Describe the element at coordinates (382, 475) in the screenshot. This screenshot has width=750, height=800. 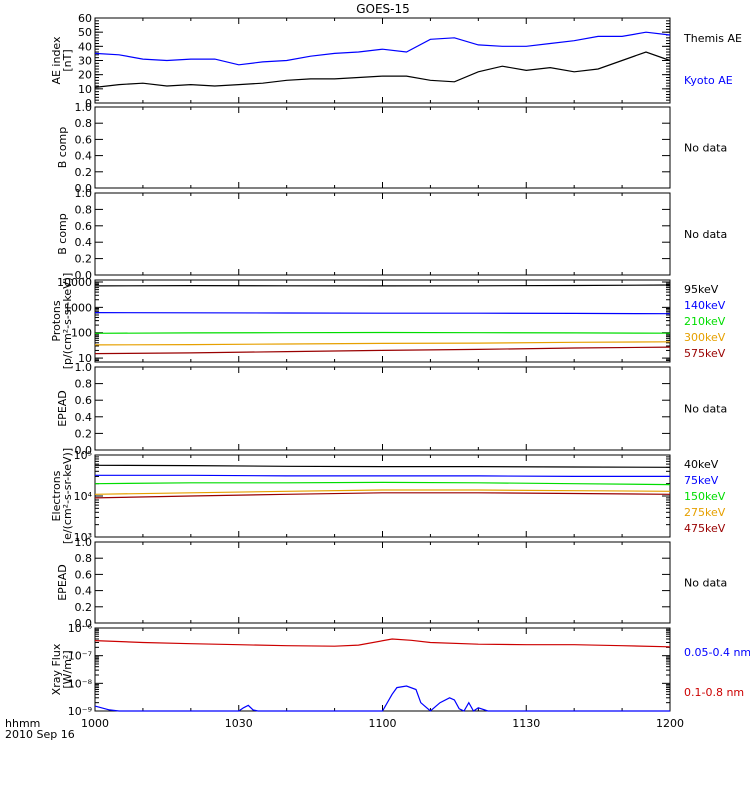
I see `series-line-75kev` at that location.